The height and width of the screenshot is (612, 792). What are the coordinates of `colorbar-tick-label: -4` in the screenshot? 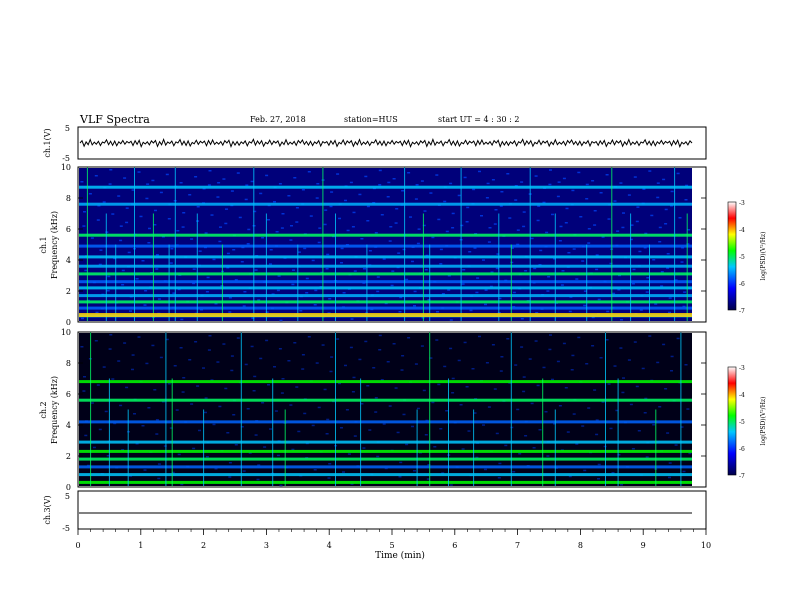 It's located at (742, 230).